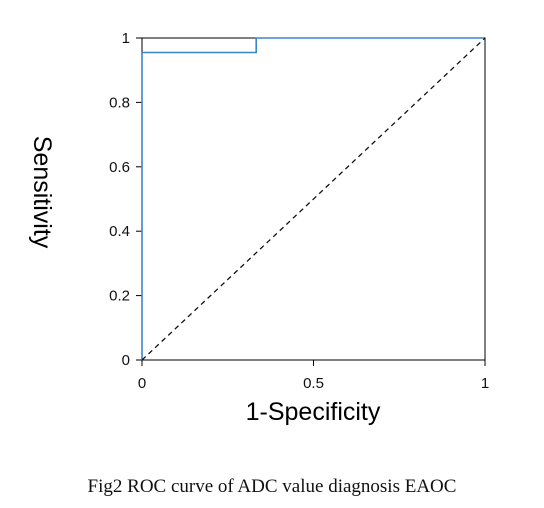 The height and width of the screenshot is (508, 544). What do you see at coordinates (119, 167) in the screenshot?
I see `y-tick-label: 0.6` at bounding box center [119, 167].